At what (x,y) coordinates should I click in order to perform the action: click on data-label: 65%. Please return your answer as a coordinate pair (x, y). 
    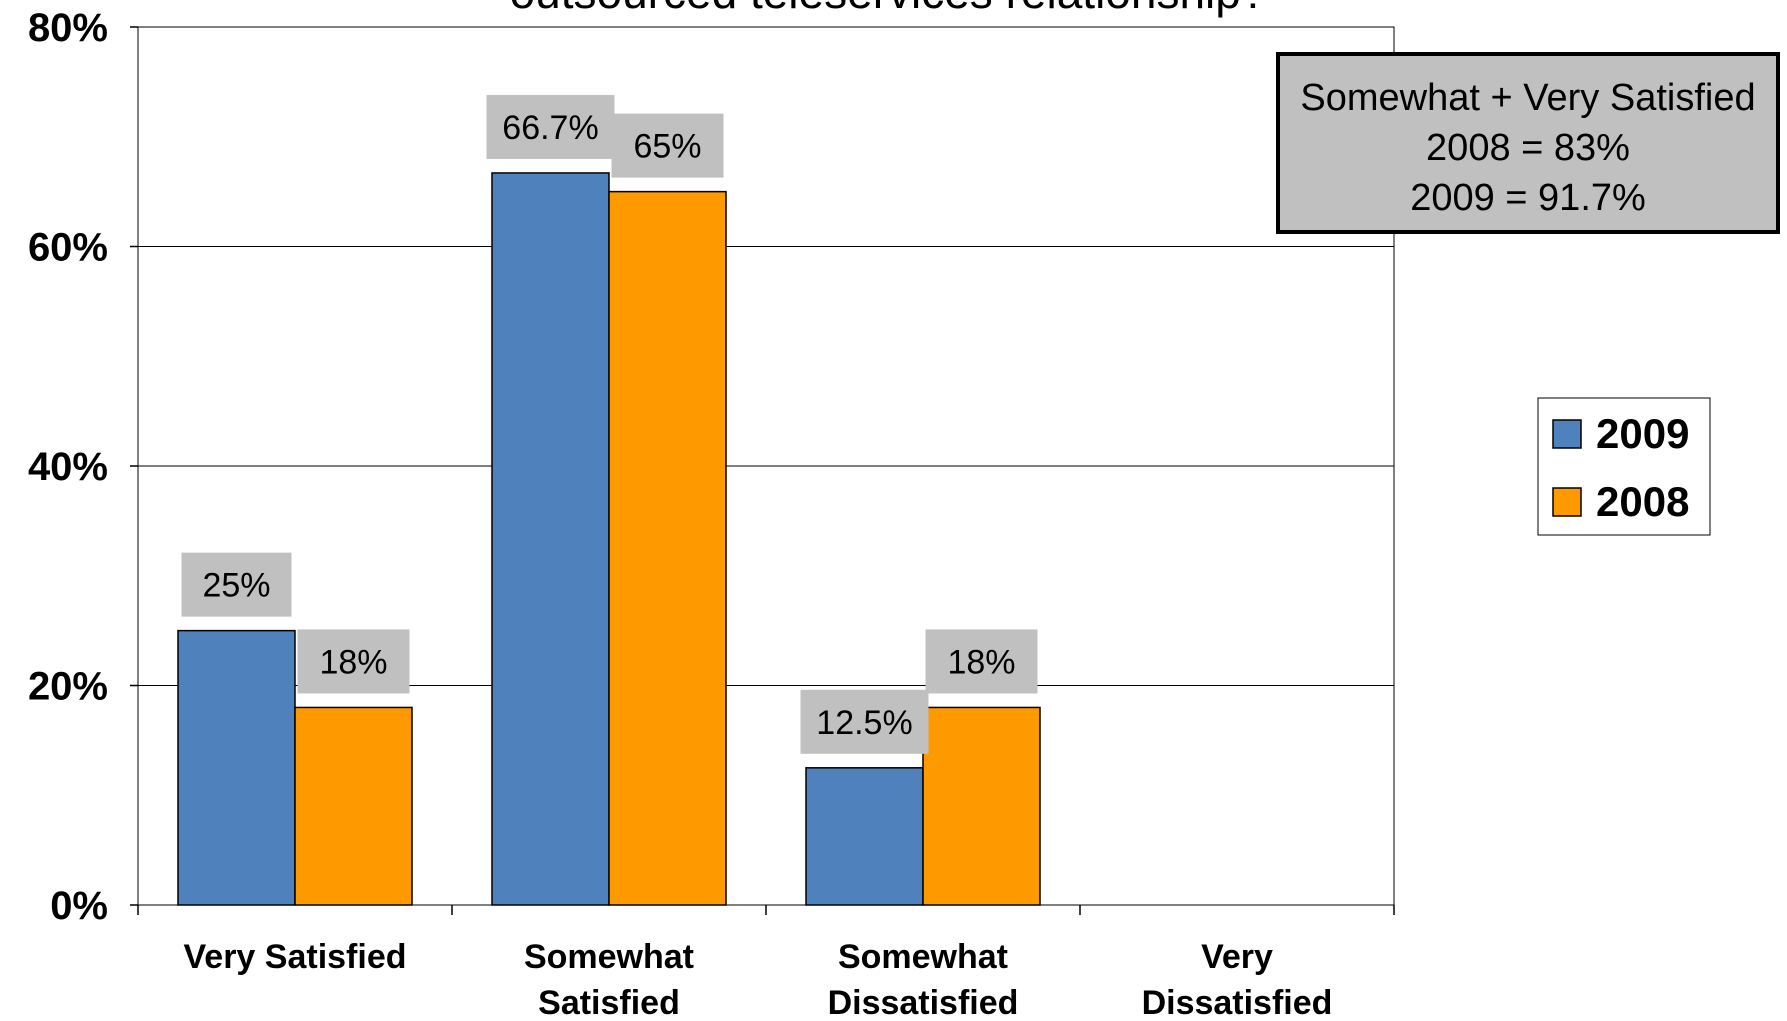
    Looking at the image, I should click on (667, 147).